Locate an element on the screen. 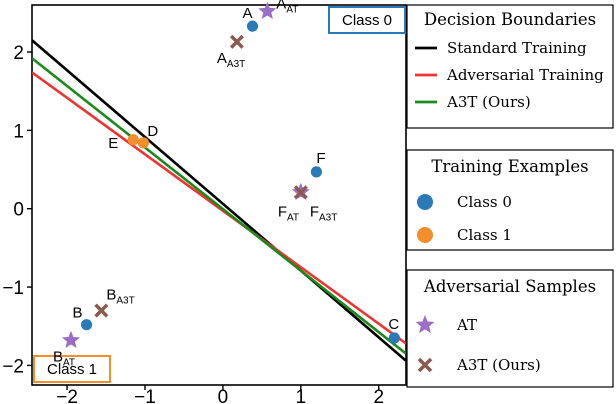  y-tick-label: 0 is located at coordinates (18, 210).